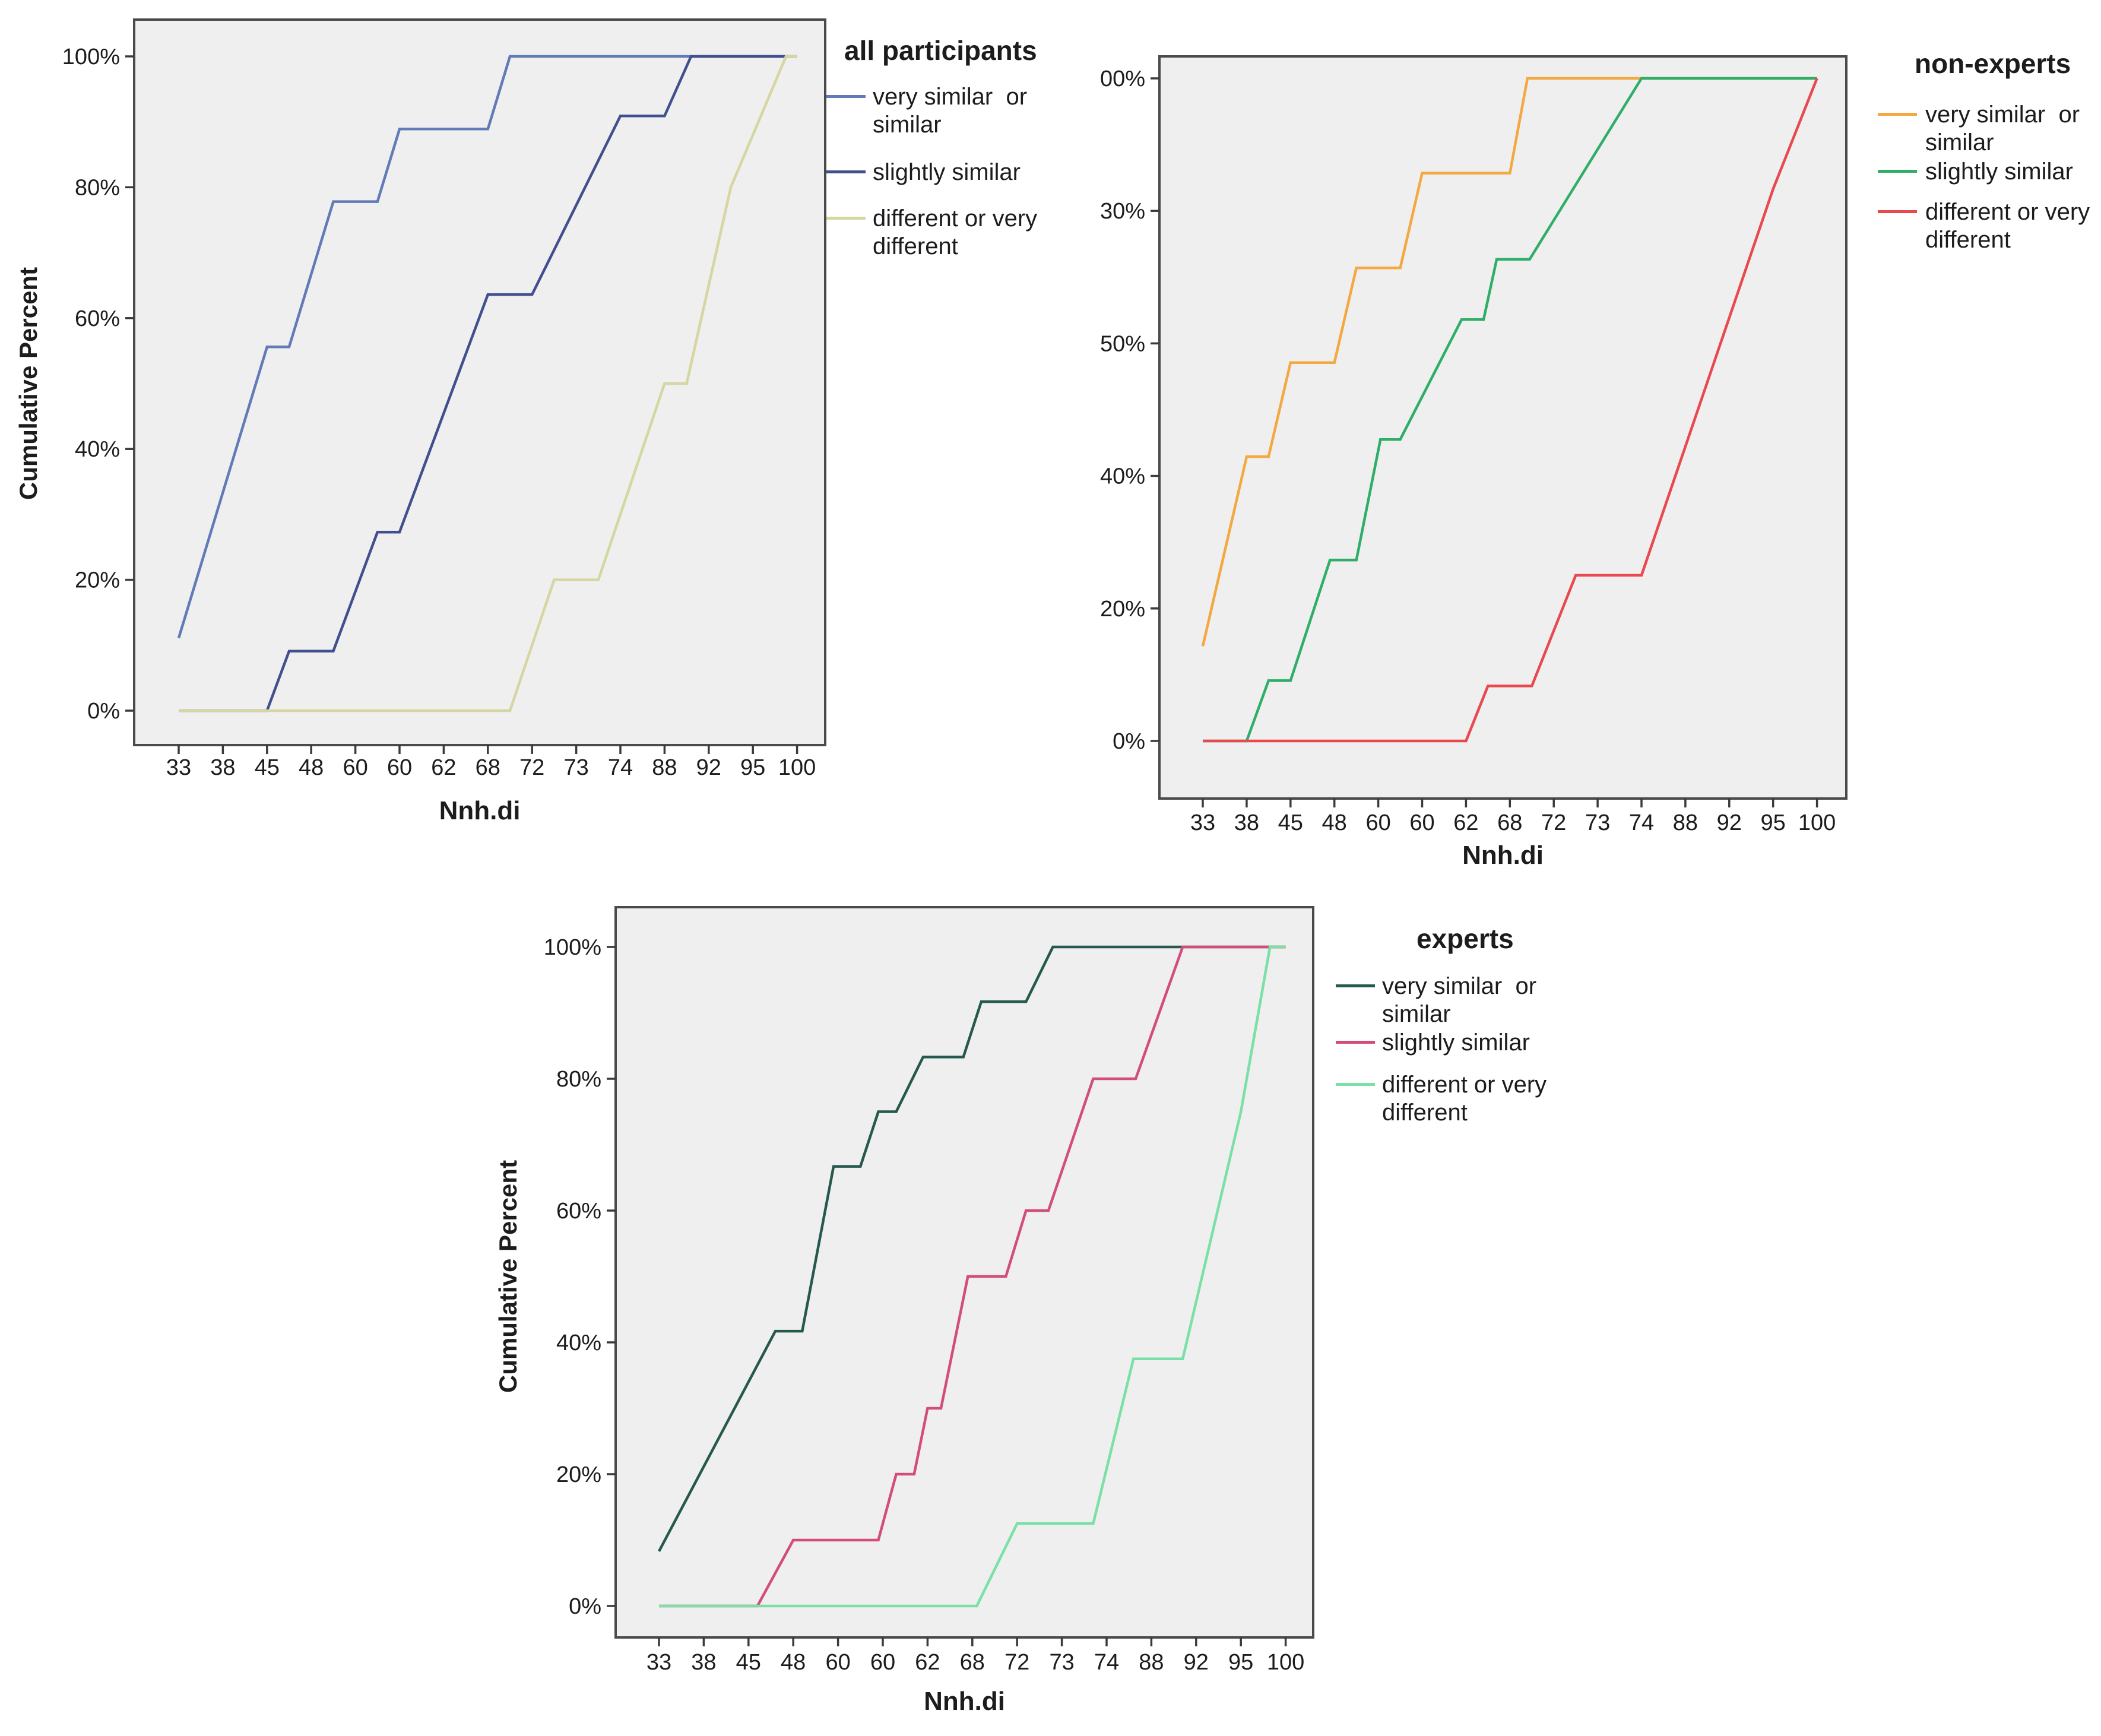 The width and height of the screenshot is (2101, 1736). I want to click on legend-title: non-experts, so click(1993, 63).